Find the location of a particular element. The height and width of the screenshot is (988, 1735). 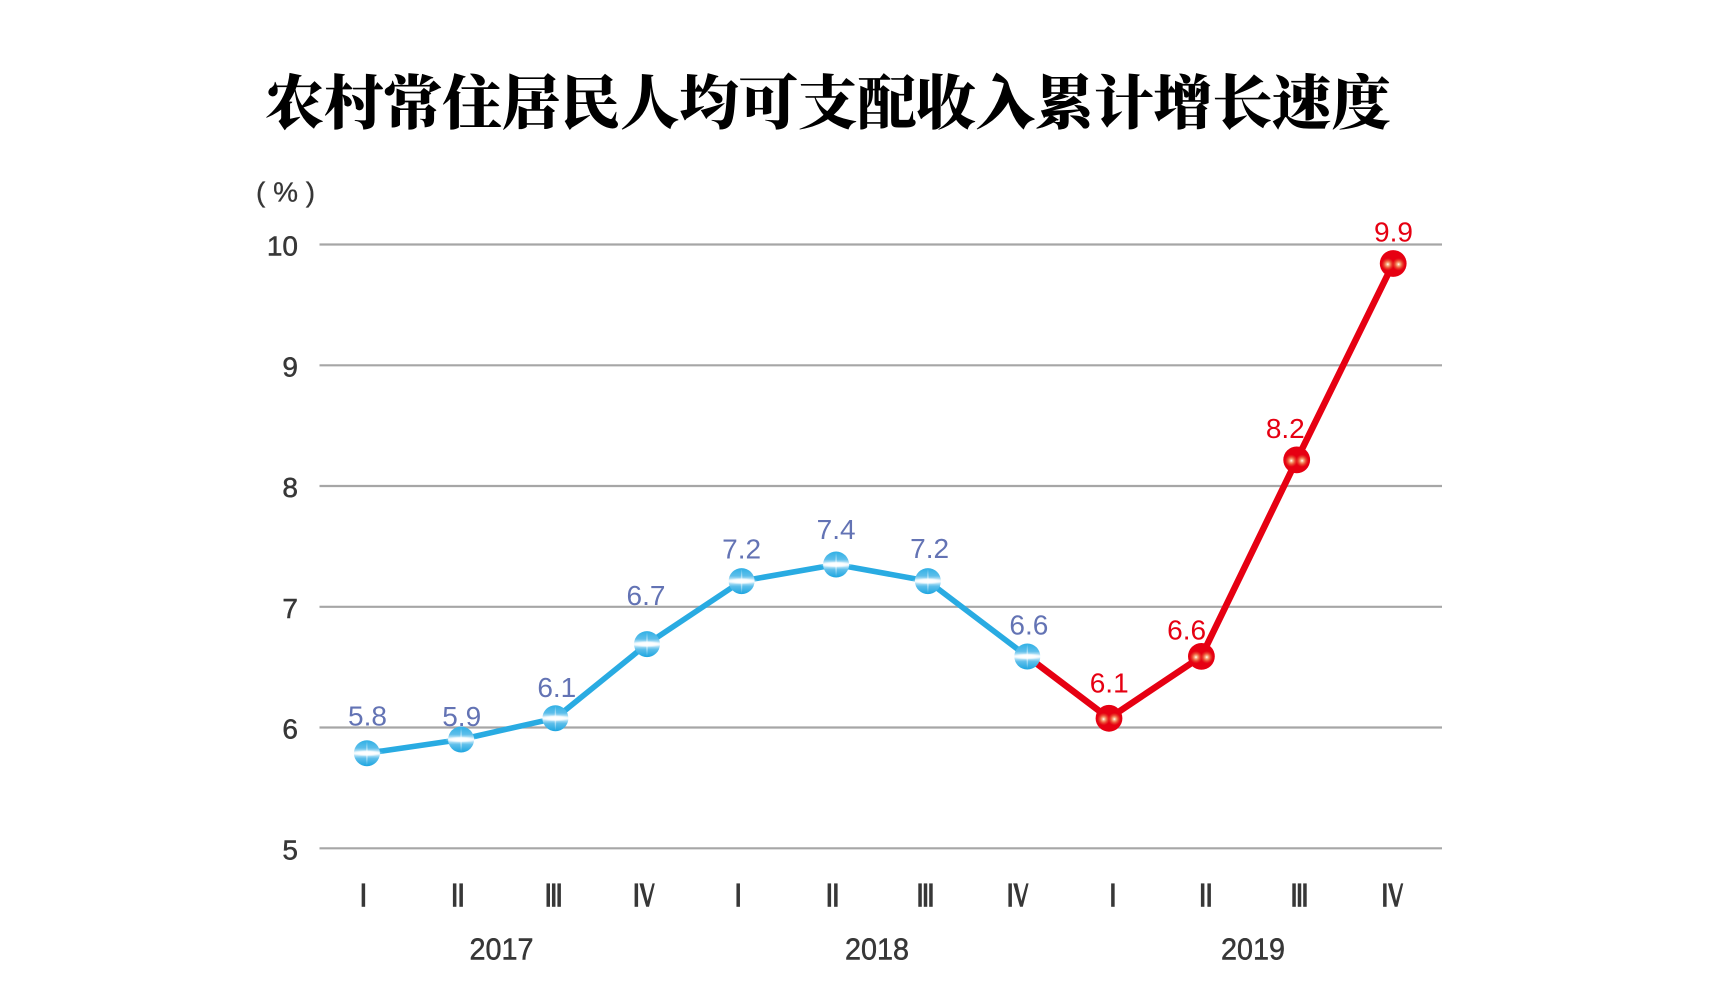

svg-text: 8.2 is located at coordinates (1285, 428).